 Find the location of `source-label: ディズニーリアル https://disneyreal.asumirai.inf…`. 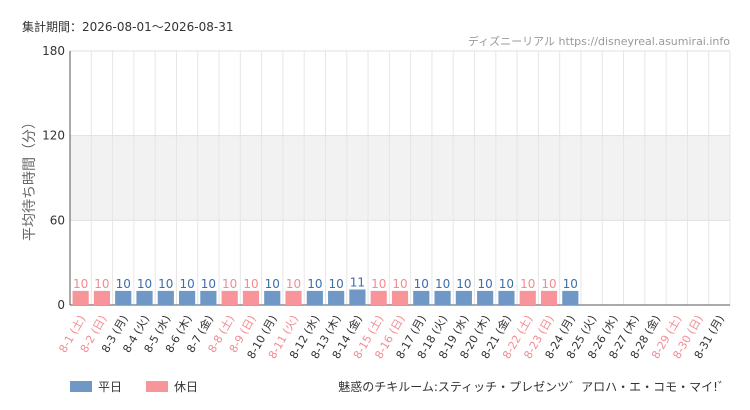

source-label: ディズニーリアル https://disneyreal.asumirai.inf… is located at coordinates (598, 41).